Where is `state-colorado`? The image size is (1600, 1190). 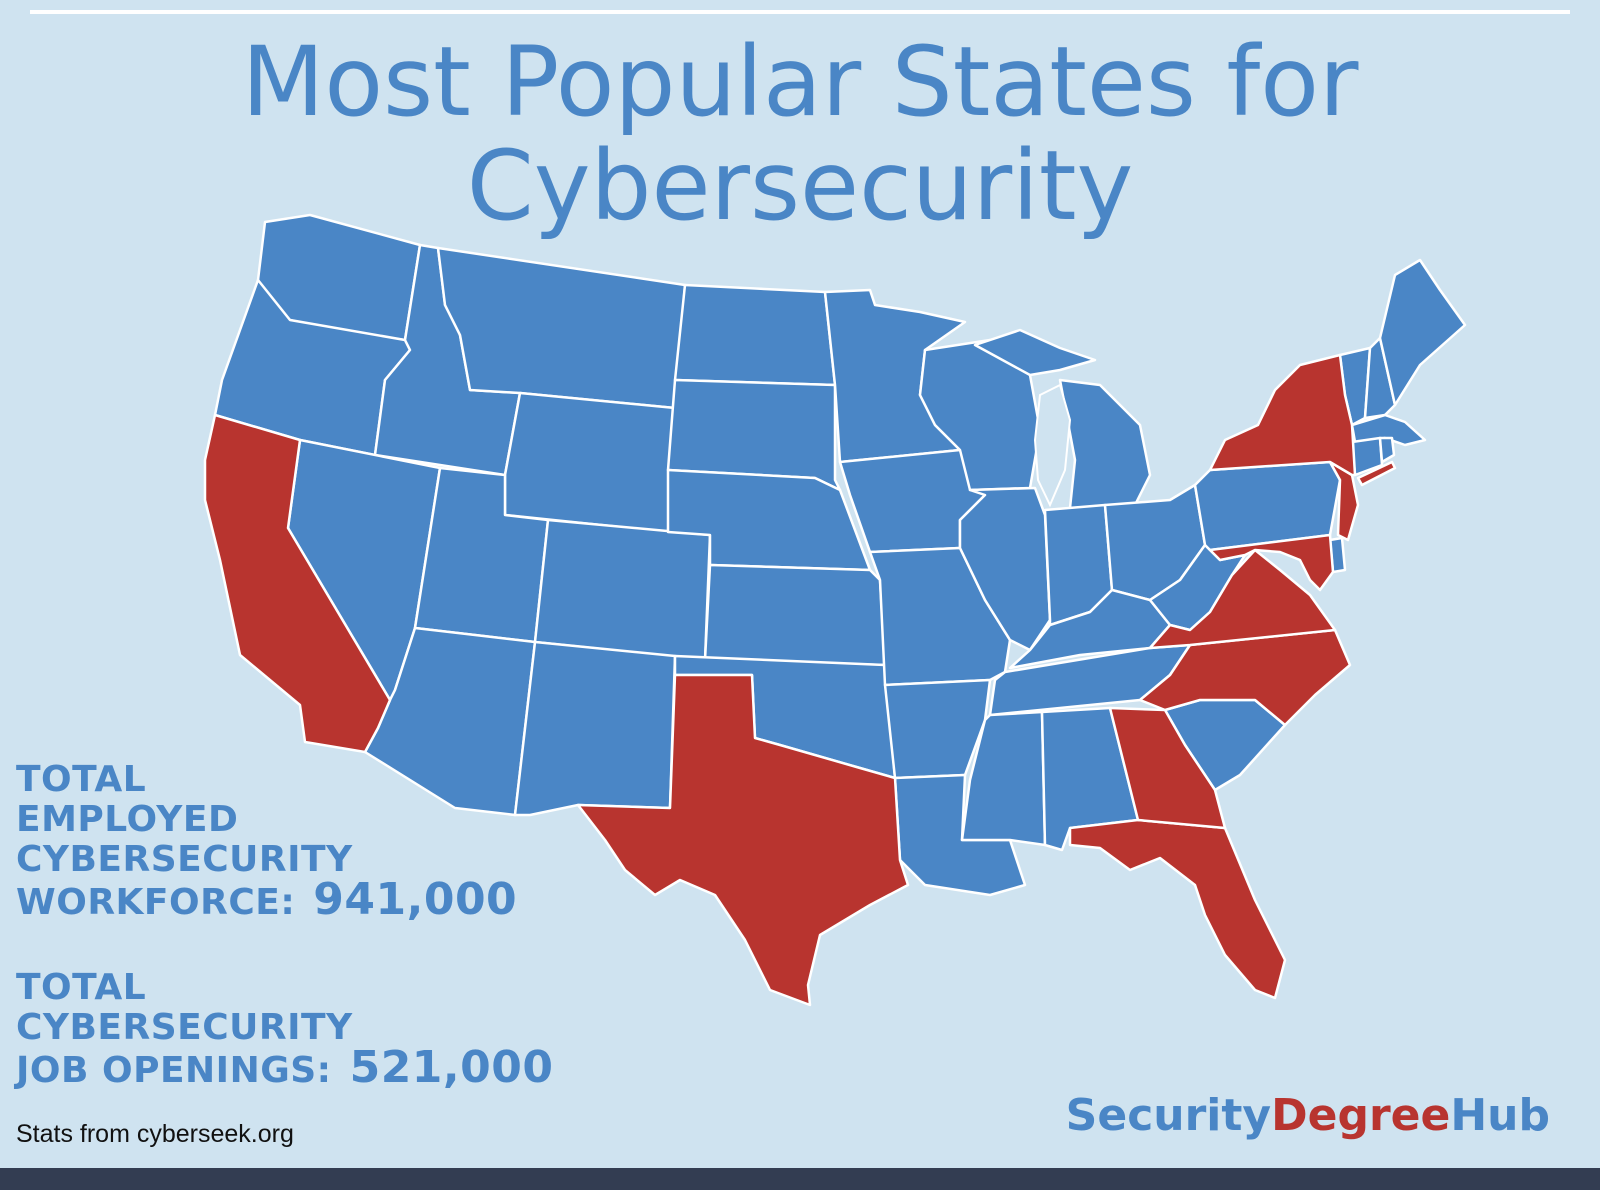
state-colorado is located at coordinates (622, 590).